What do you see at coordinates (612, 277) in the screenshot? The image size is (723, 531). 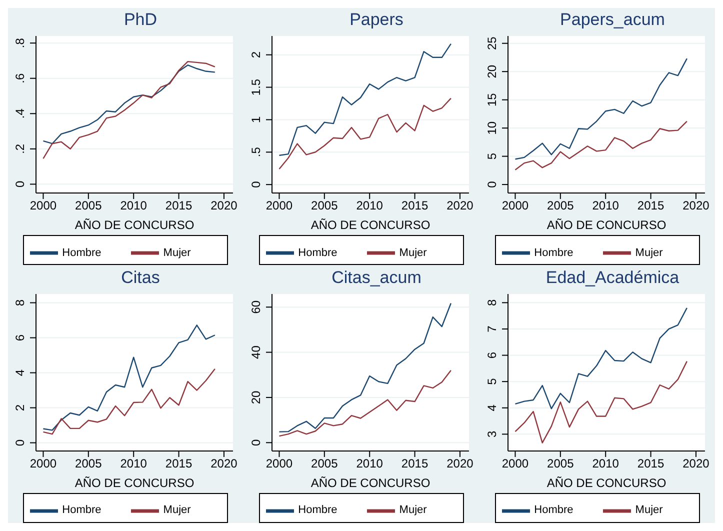 I see `chart-title: Edad_Académica` at bounding box center [612, 277].